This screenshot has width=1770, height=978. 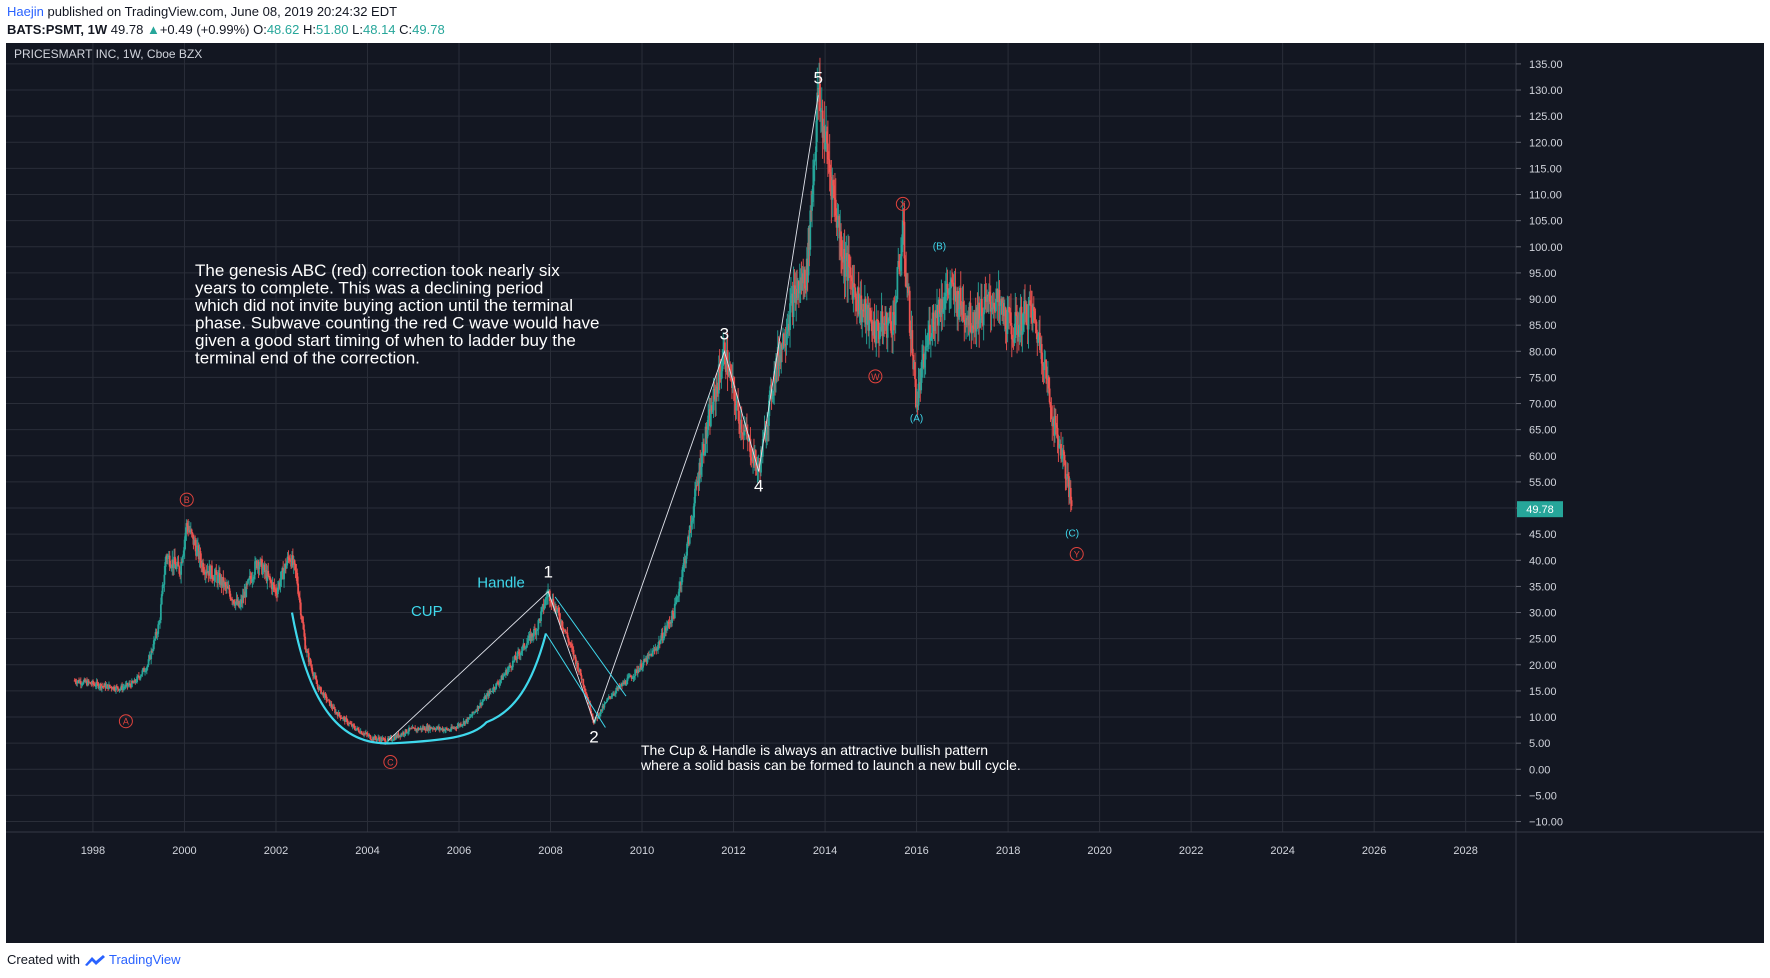 What do you see at coordinates (132, 959) in the screenshot?
I see `tradingview-link: TradingView` at bounding box center [132, 959].